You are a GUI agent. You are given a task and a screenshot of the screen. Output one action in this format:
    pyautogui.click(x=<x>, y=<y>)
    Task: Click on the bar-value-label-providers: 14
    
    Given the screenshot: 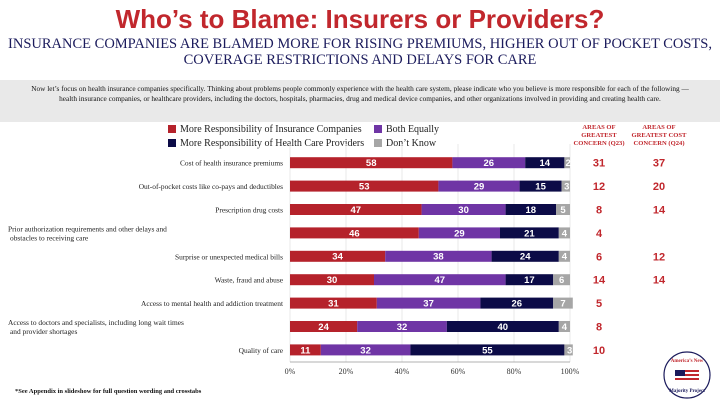 What is the action you would take?
    pyautogui.click(x=545, y=163)
    